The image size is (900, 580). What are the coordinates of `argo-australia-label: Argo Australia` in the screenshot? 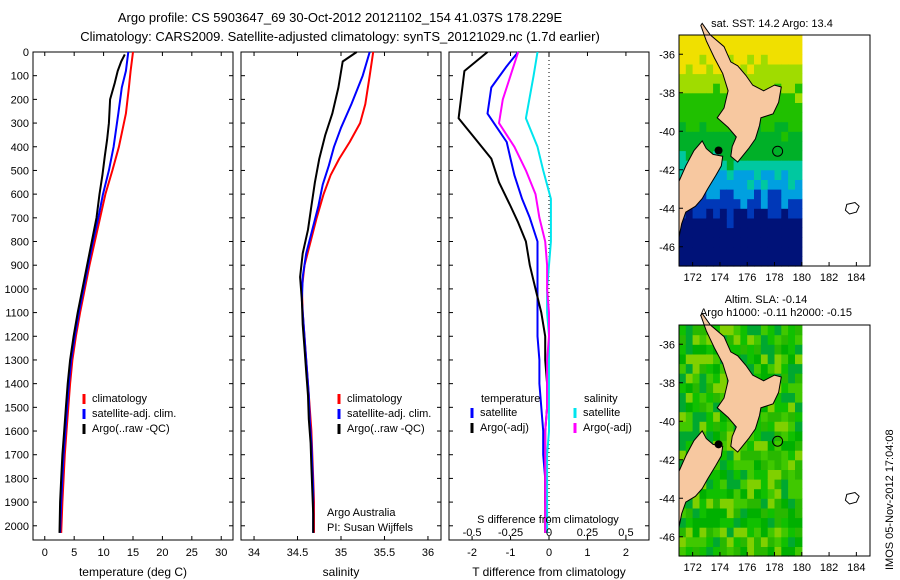 It's located at (361, 513).